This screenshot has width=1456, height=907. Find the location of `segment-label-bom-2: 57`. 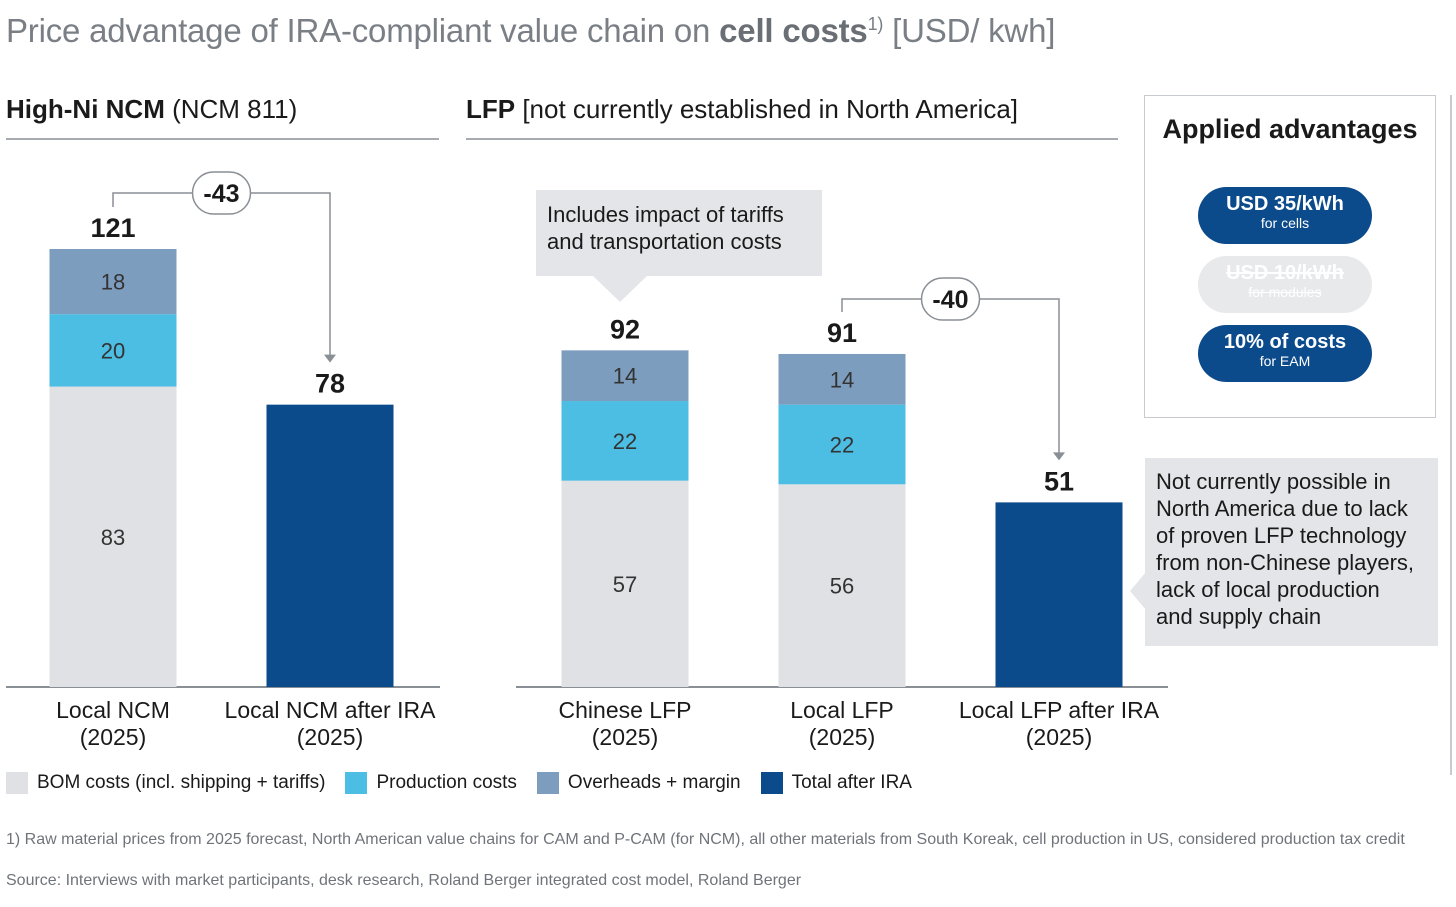

segment-label-bom-2: 57 is located at coordinates (625, 584).